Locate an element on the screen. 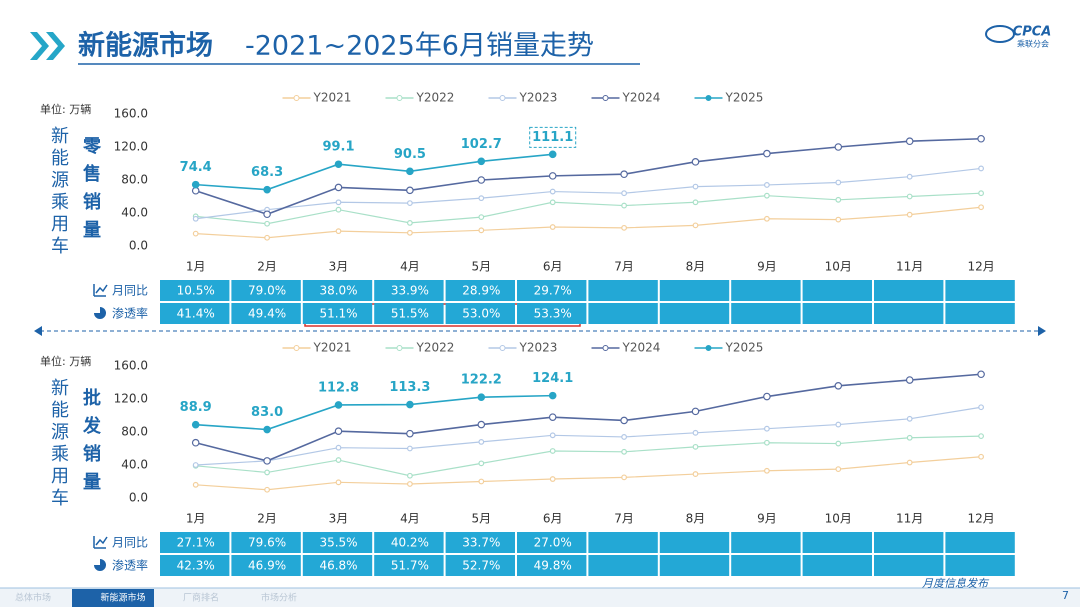  row-label: 月同比 is located at coordinates (130, 543).